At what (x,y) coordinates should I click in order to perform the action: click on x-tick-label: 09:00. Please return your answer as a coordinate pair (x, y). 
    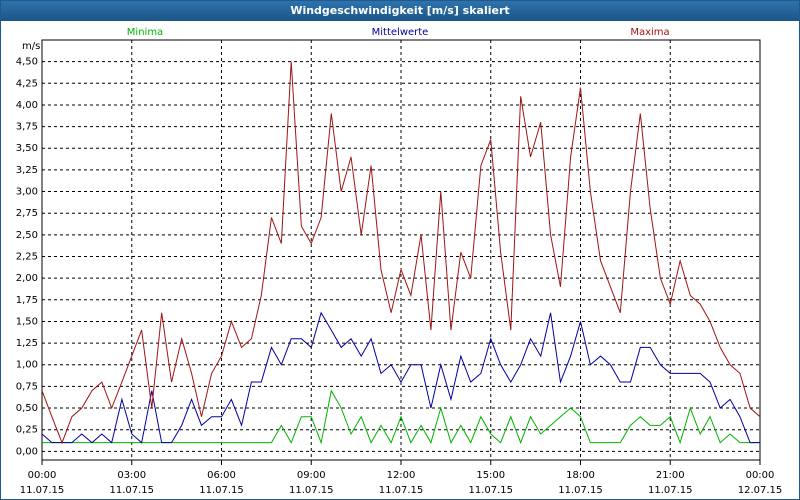
    Looking at the image, I should click on (311, 475).